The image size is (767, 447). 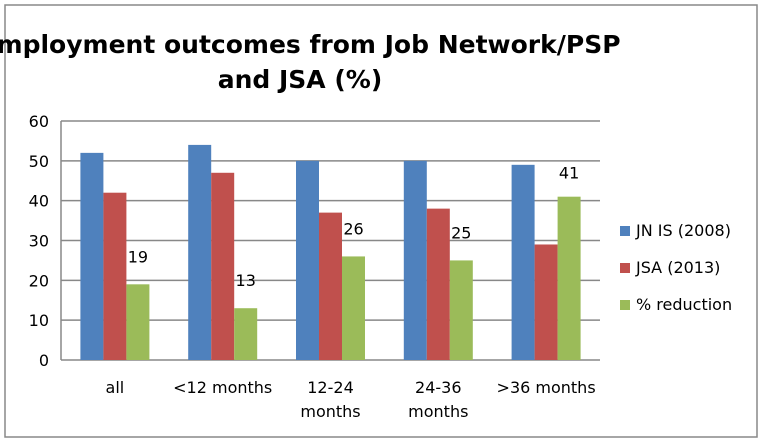 What do you see at coordinates (138, 256) in the screenshot?
I see `data-label: 19` at bounding box center [138, 256].